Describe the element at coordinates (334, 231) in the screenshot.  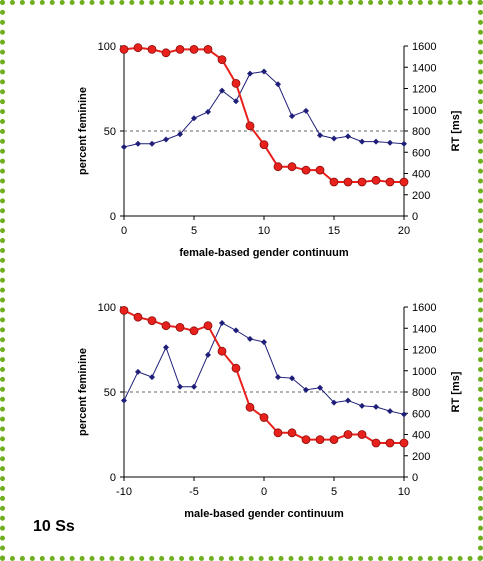
I see `x-tick-label: 15` at that location.